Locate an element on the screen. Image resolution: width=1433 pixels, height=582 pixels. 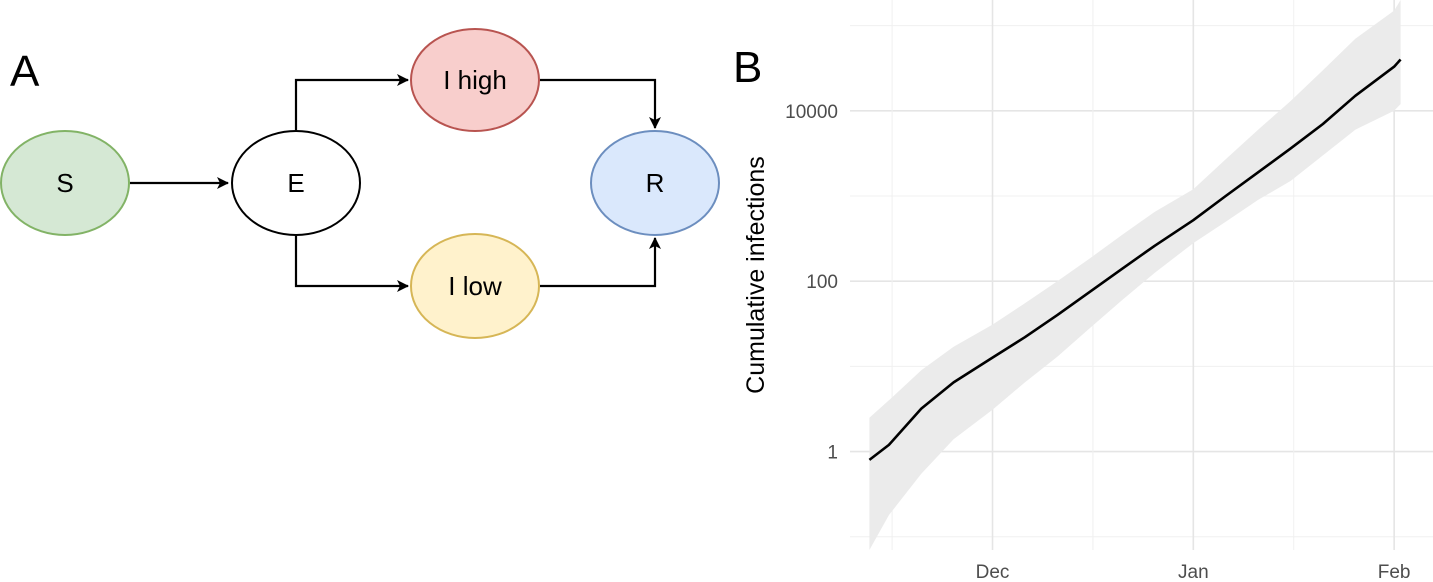
y-tick-label: 10000 is located at coordinates (811, 112).